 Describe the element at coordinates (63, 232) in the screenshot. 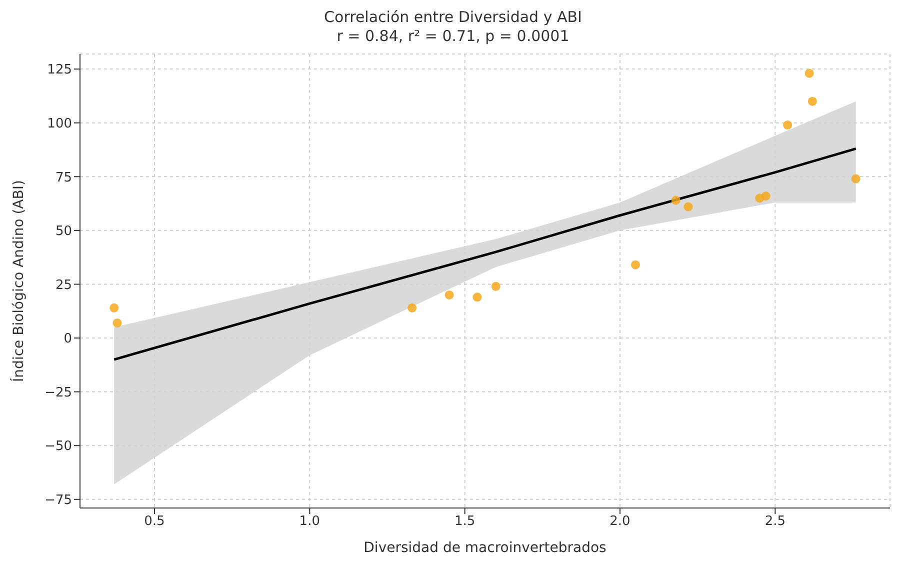

I see `y-tick-label: 50` at that location.